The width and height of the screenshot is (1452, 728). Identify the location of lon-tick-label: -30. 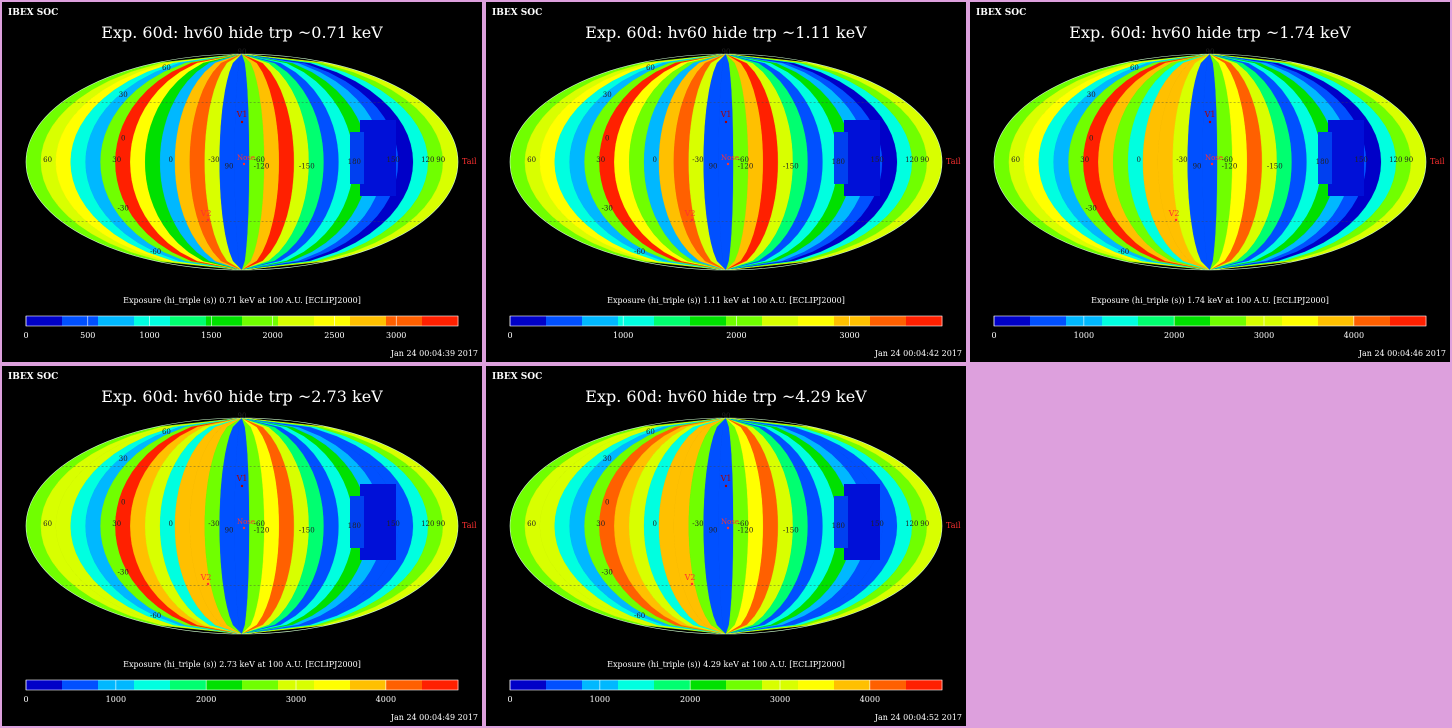
(213, 524).